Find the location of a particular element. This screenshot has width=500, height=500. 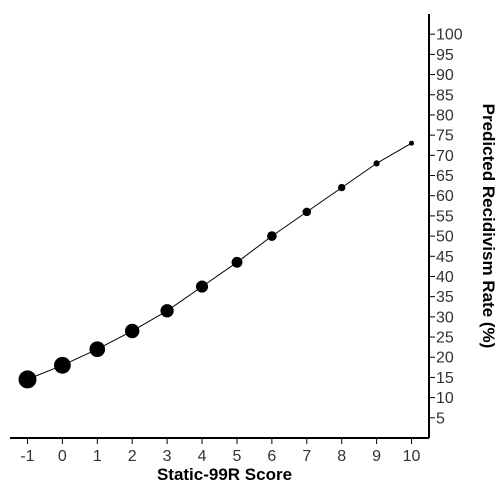

x-tick-label: 3 is located at coordinates (167, 456).